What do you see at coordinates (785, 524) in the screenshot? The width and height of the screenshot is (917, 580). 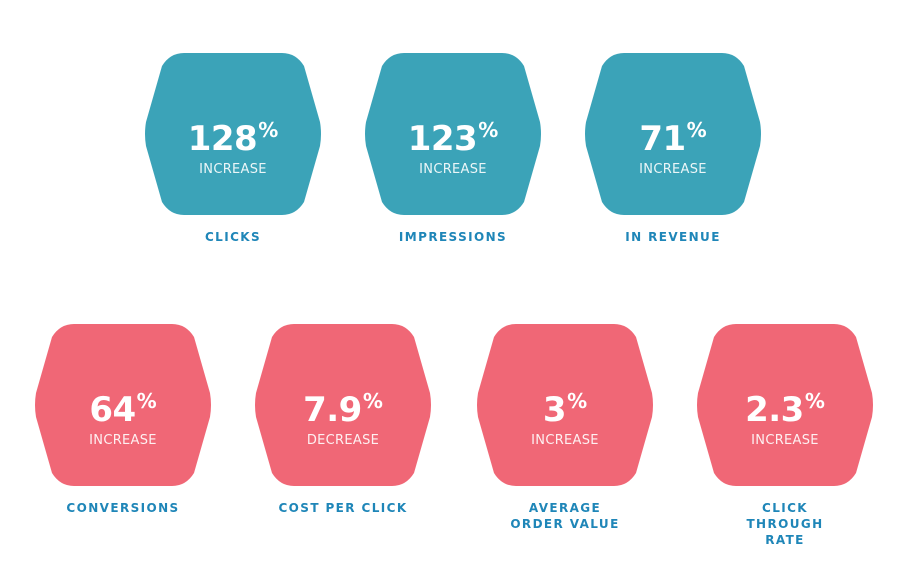 I see `stat-caption: CLICK THROUGH RATE` at bounding box center [785, 524].